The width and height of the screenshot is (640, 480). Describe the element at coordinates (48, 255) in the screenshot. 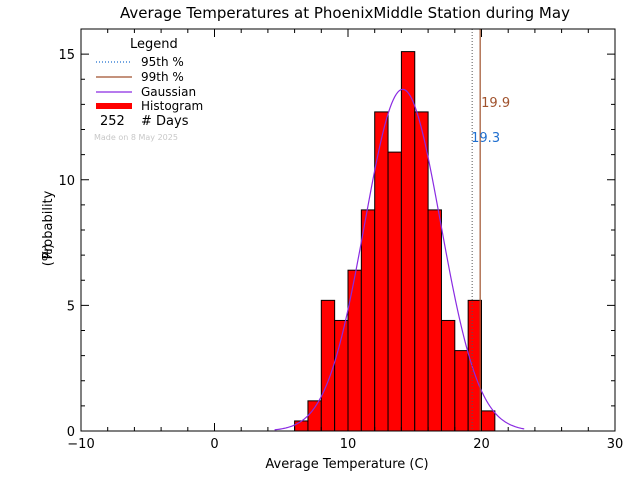

I see `y-axis-label-line2: (%)` at that location.